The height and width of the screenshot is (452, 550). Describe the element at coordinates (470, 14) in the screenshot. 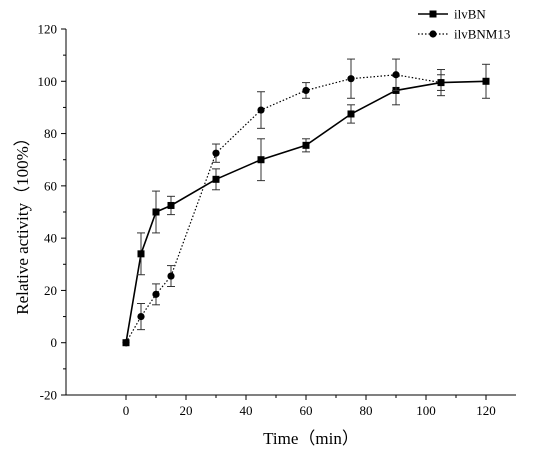

I see `legend-label-ilvBN: ilvBN` at that location.